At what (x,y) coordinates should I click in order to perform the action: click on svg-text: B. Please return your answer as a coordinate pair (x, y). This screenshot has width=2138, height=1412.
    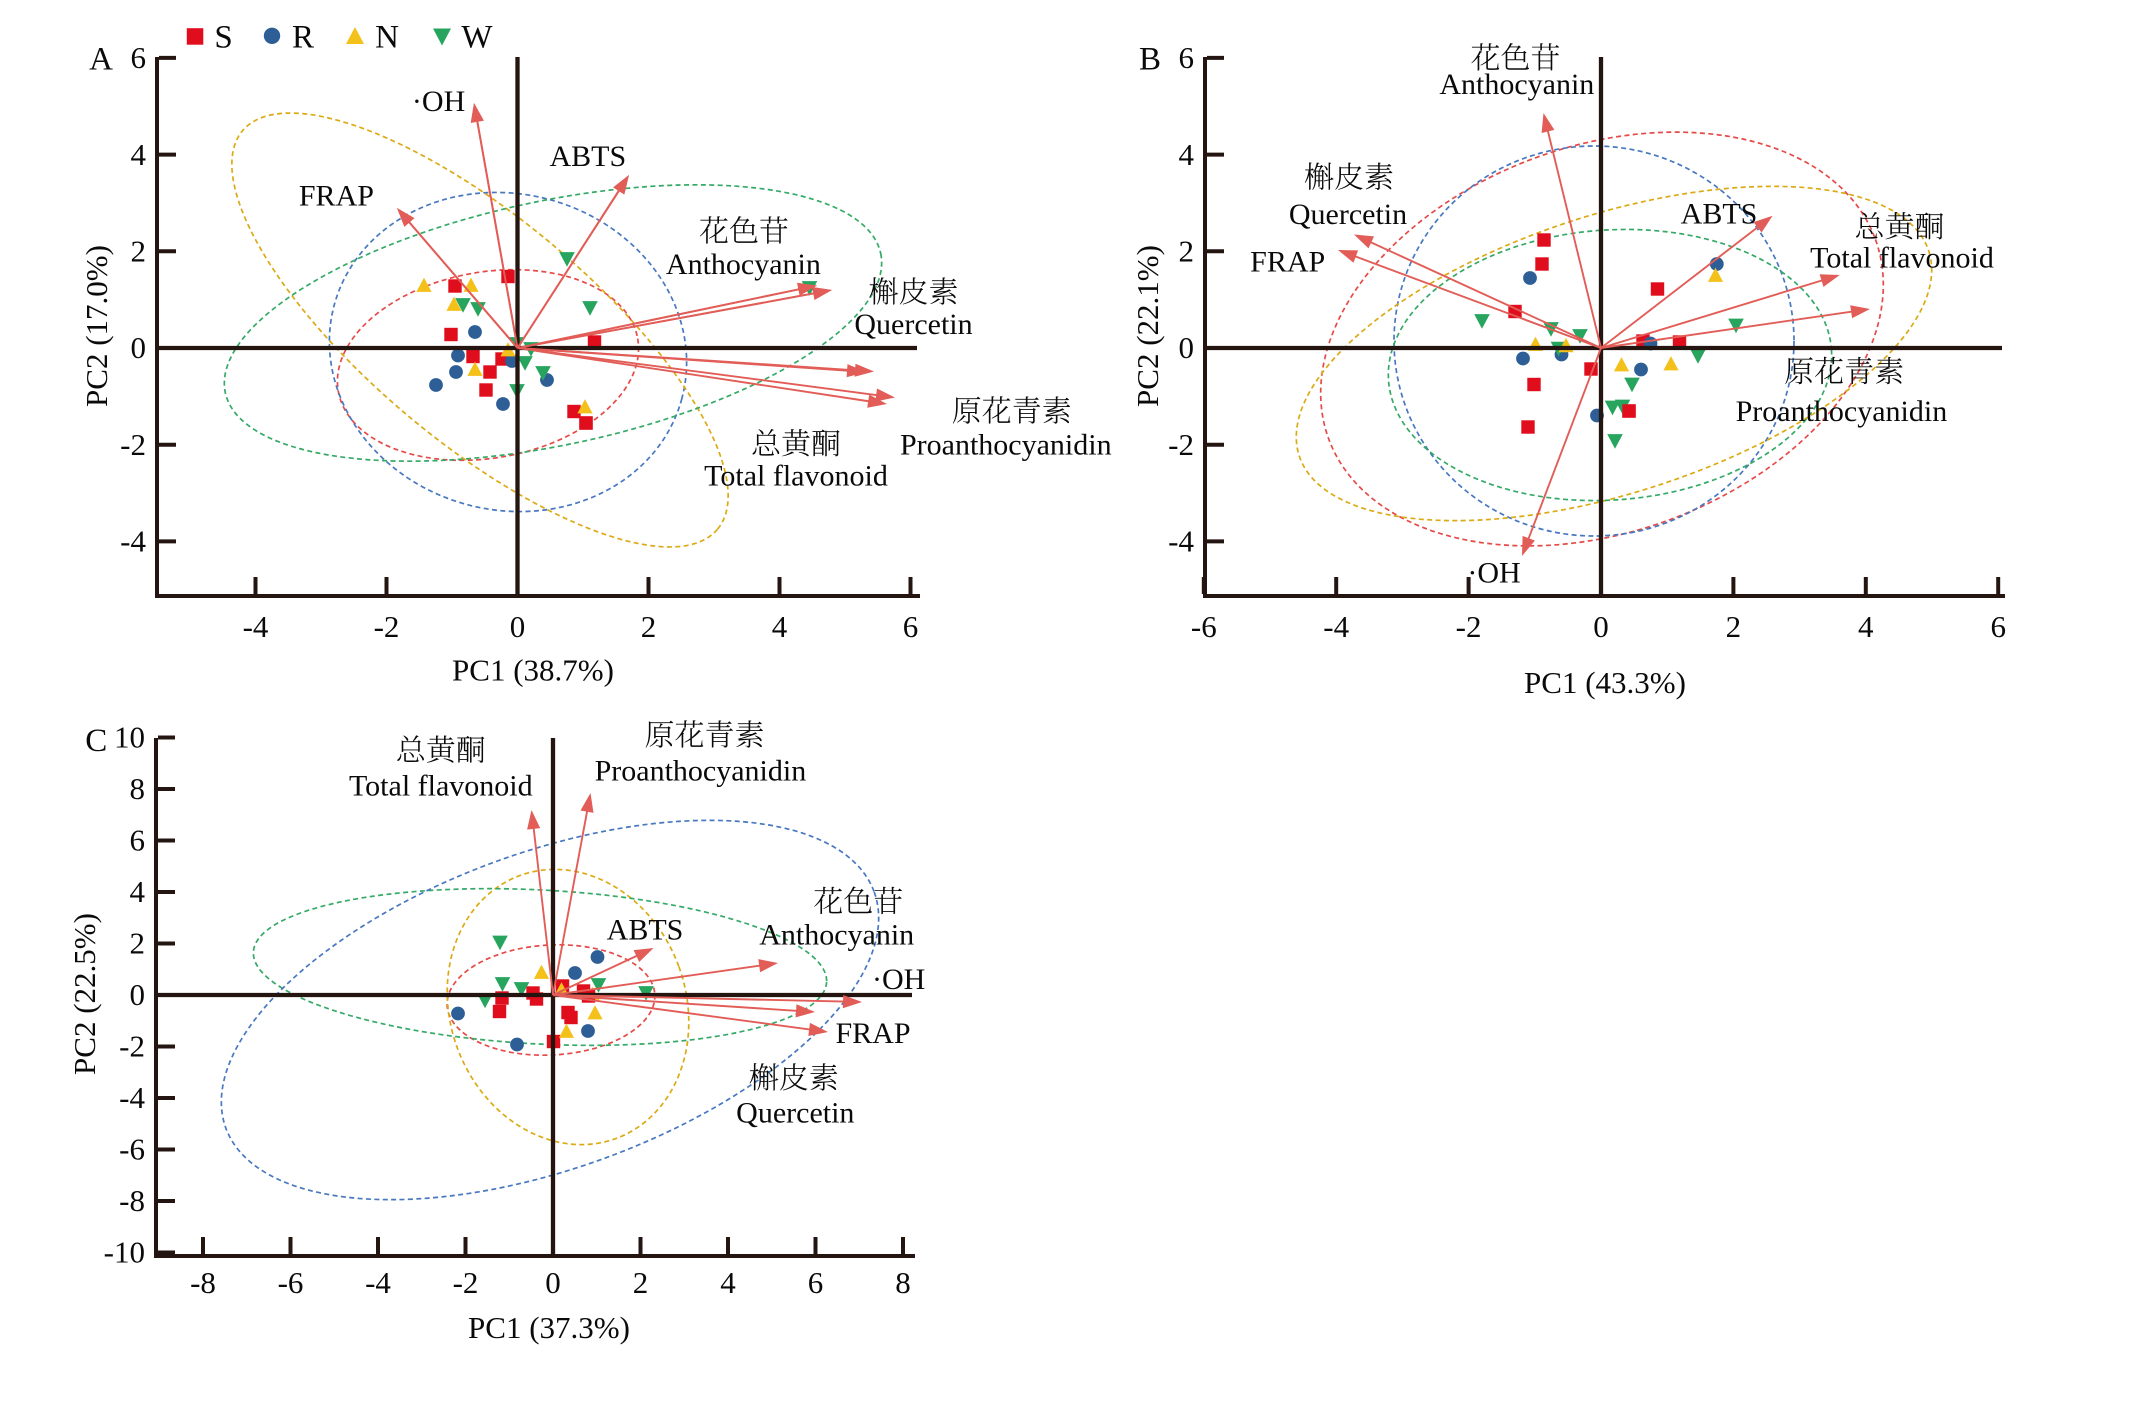
    Looking at the image, I should click on (1150, 59).